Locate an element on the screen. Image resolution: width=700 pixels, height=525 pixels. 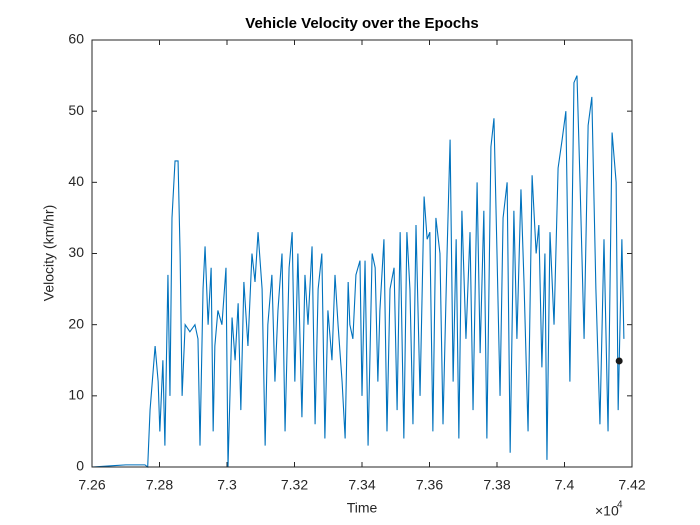
y-tick-label: 0 is located at coordinates (80, 466).